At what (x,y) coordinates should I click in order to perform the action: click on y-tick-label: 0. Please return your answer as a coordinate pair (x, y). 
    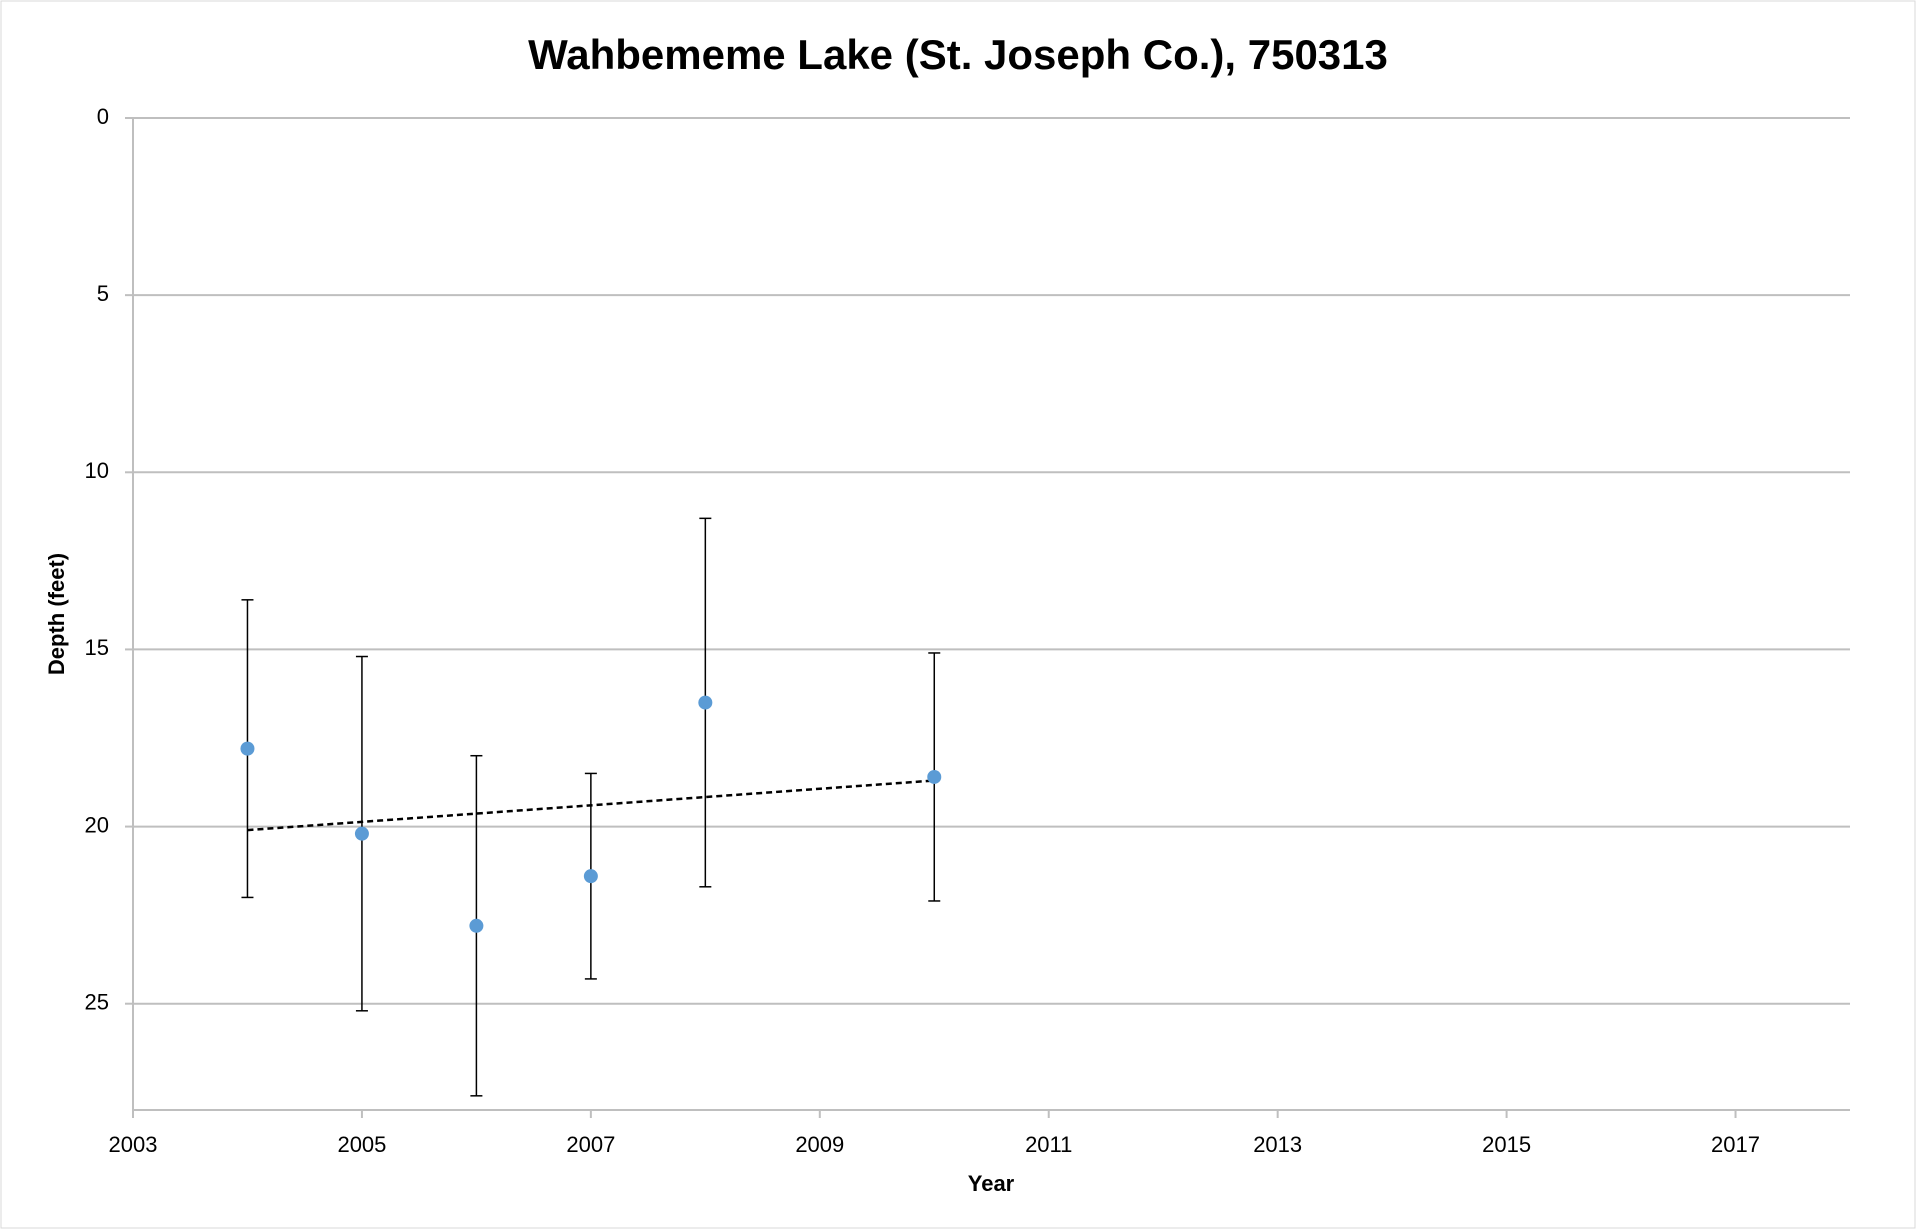
    Looking at the image, I should click on (103, 116).